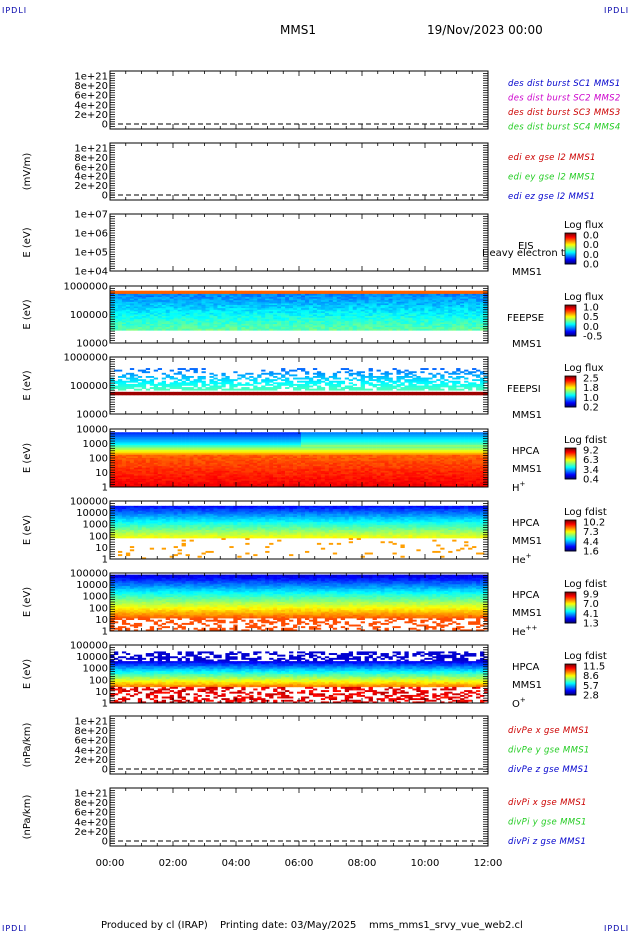  Describe the element at coordinates (591, 379) in the screenshot. I see `panel-5-colorbar-tick: 2.5` at that location.